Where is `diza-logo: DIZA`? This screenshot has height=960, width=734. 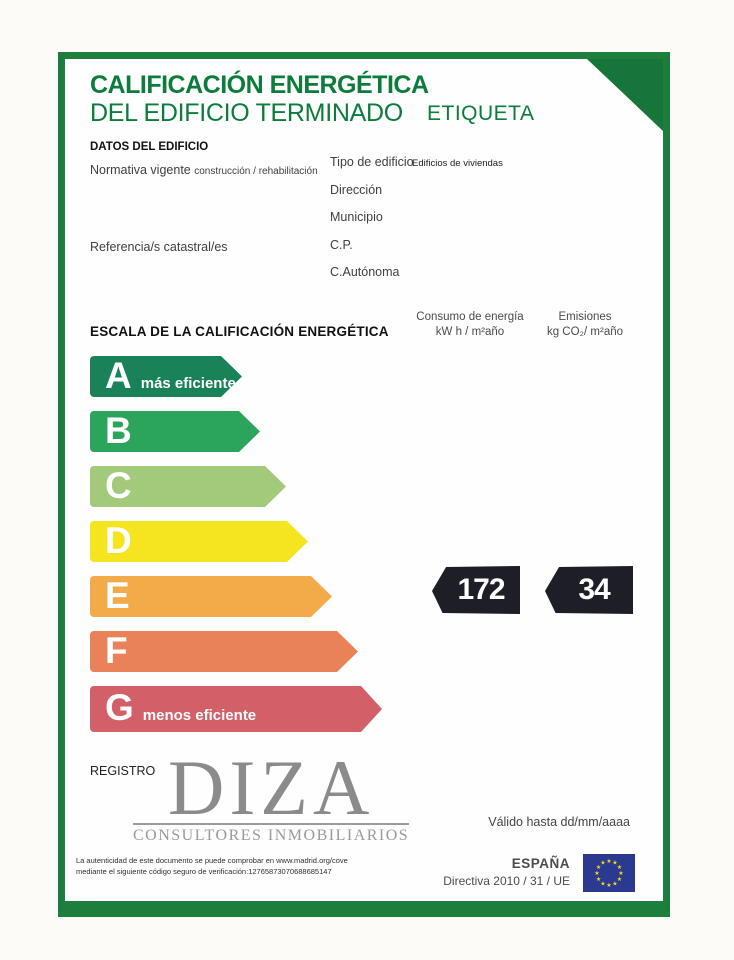
diza-logo: DIZA is located at coordinates (271, 787).